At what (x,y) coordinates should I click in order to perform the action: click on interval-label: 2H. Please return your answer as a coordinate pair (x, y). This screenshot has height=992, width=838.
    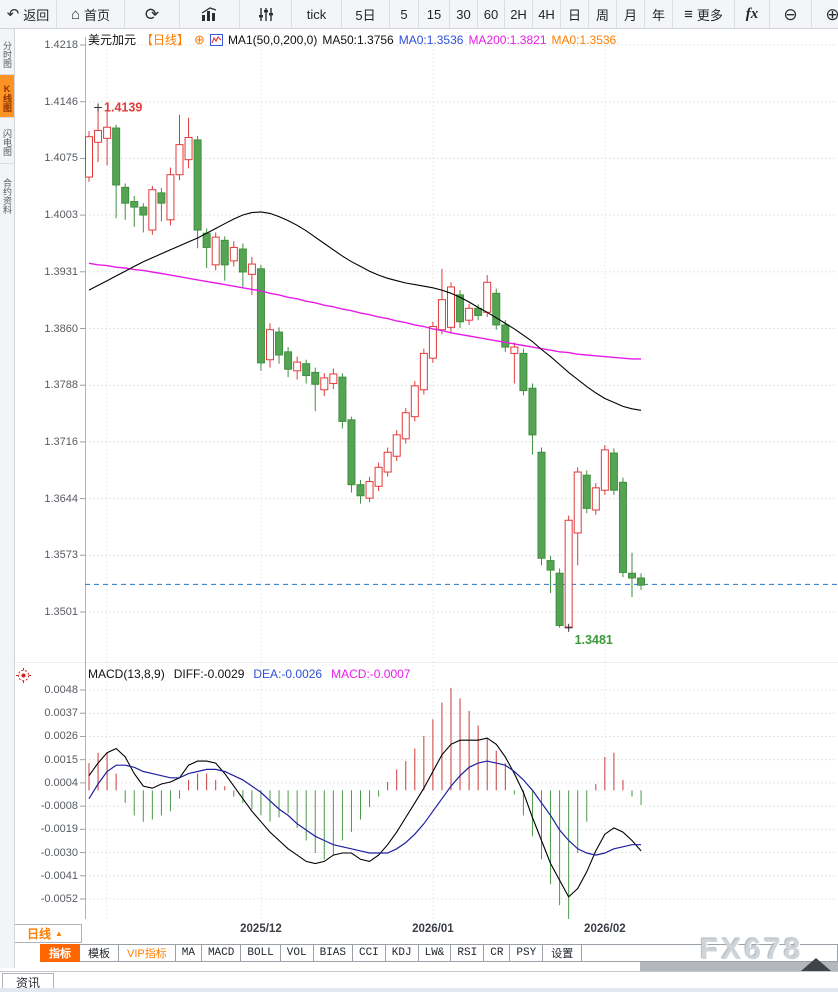
    Looking at the image, I should click on (518, 14).